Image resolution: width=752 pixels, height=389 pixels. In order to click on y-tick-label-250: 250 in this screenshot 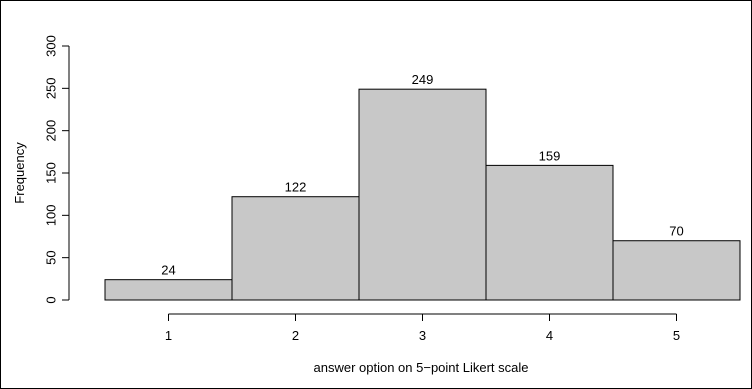, I will do `click(50, 88)`.